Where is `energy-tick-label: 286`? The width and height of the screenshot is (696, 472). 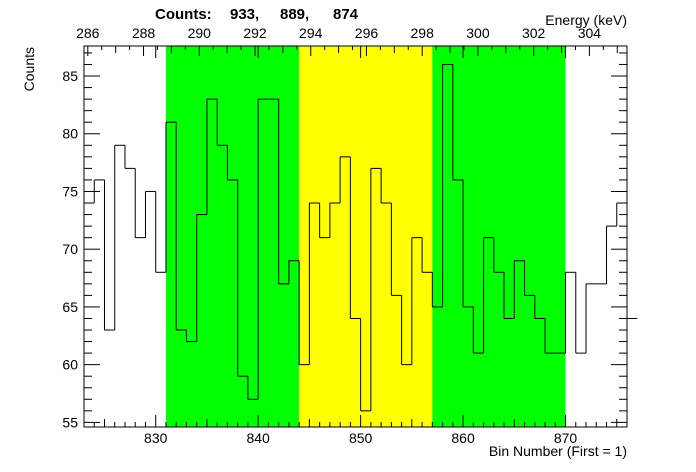 energy-tick-label: 286 is located at coordinates (88, 33).